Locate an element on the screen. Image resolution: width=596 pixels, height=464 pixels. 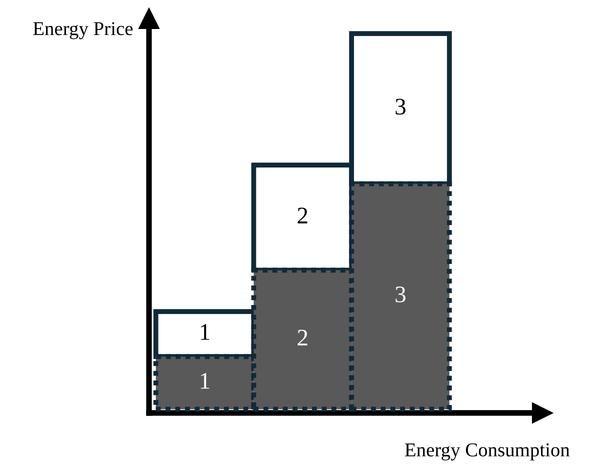
y-axis-title: Energy Price is located at coordinates (83, 31).